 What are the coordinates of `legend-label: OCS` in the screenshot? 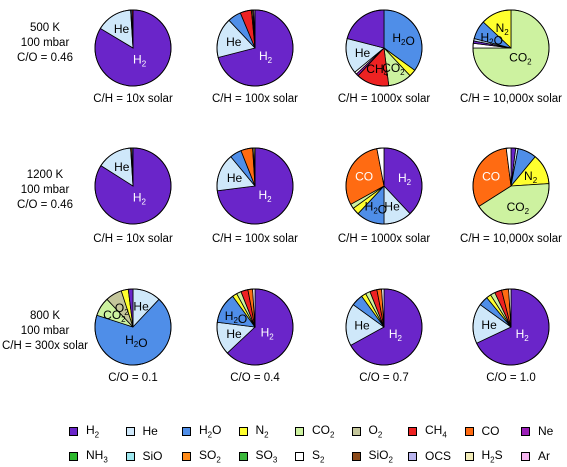 It's located at (438, 456).